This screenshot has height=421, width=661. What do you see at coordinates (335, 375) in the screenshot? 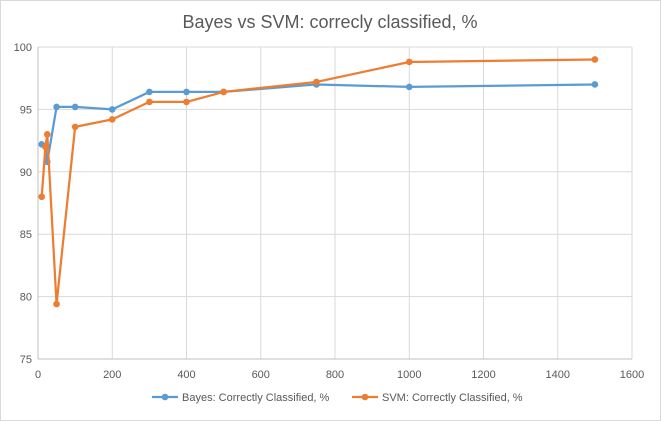
I see `x-tick-label: 800` at bounding box center [335, 375].